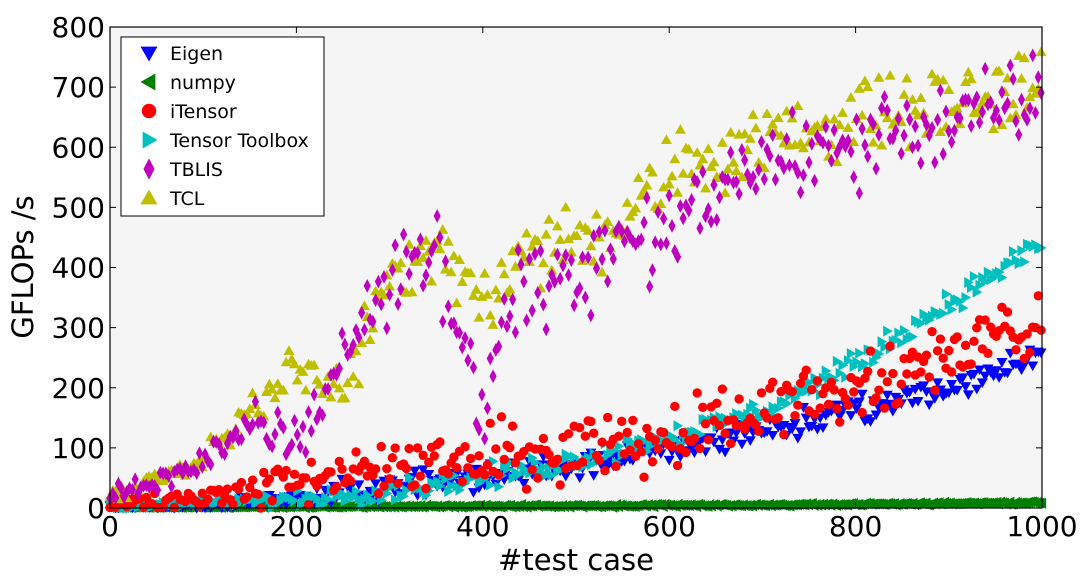  I want to click on legend-label: iTensor, so click(203, 112).